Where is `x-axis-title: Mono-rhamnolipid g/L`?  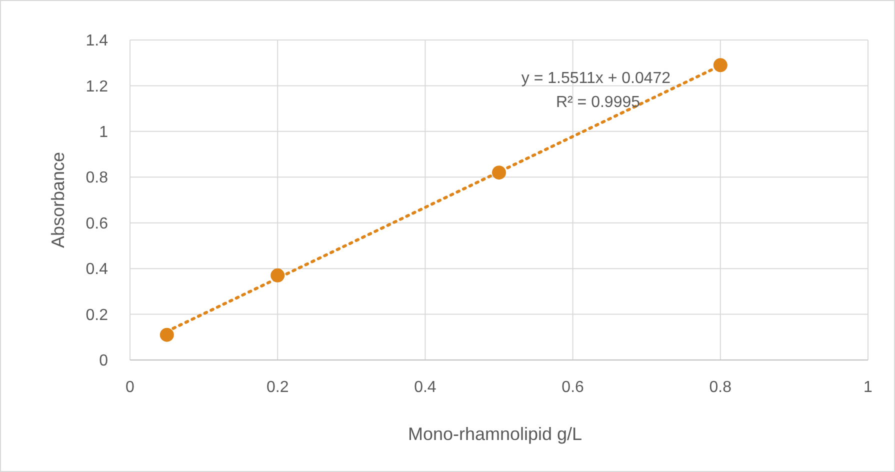
x-axis-title: Mono-rhamnolipid g/L is located at coordinates (495, 434).